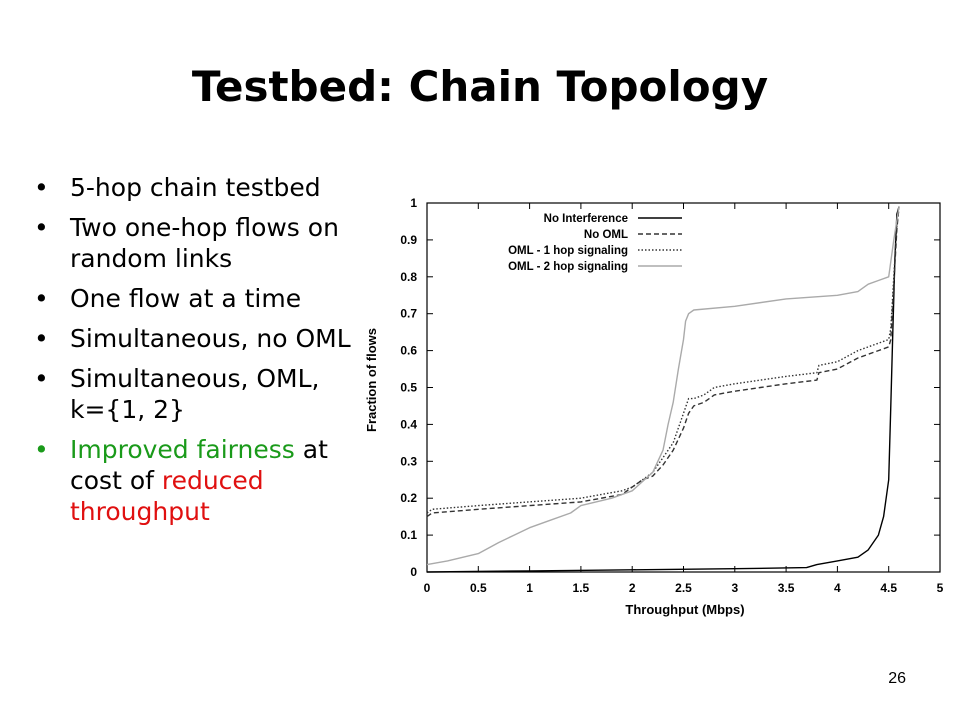  Describe the element at coordinates (897, 678) in the screenshot. I see `page-number: 26` at that location.